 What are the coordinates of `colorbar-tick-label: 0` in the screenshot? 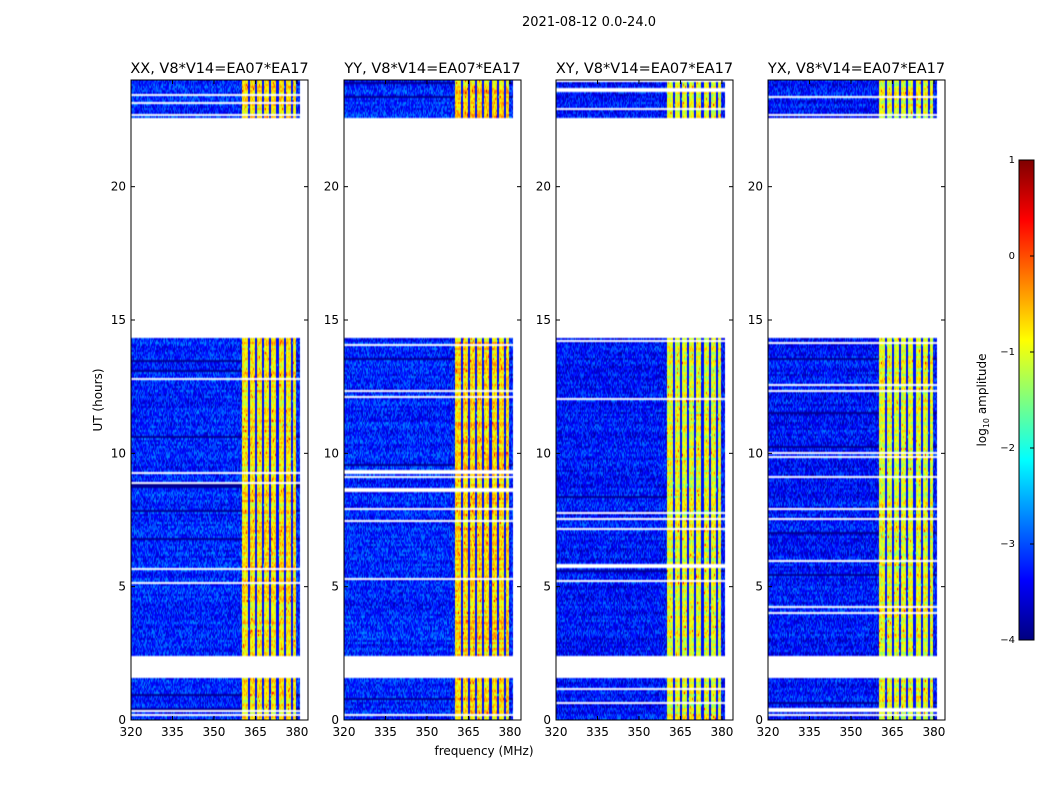 It's located at (1012, 256).